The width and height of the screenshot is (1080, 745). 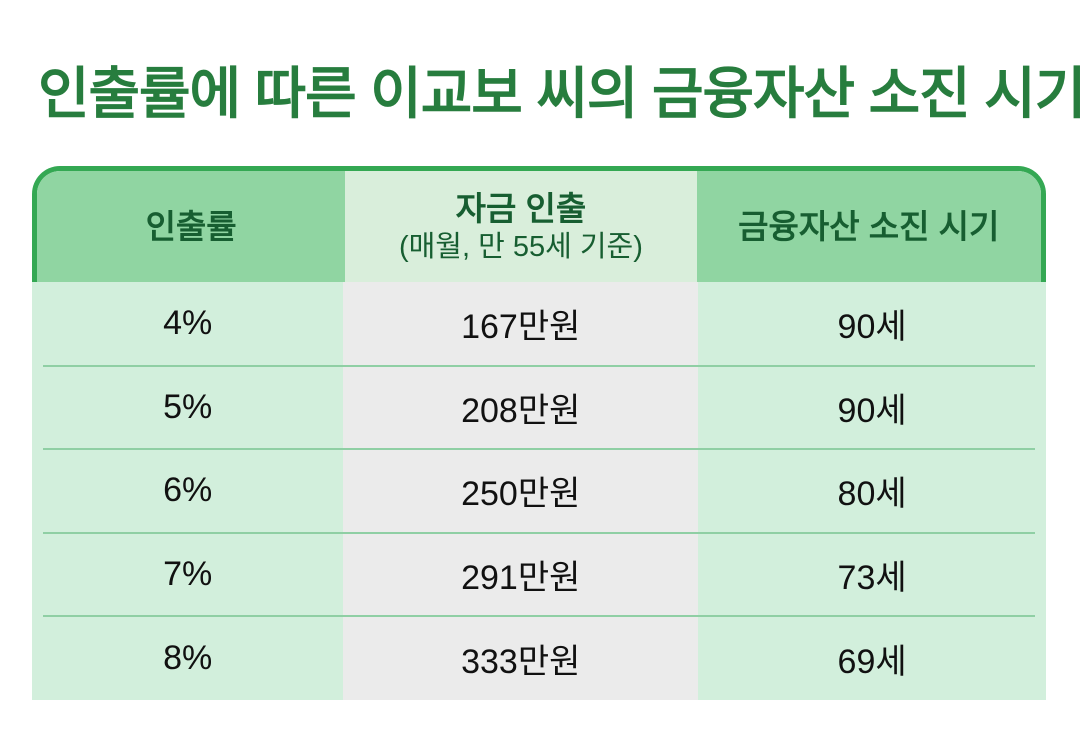 What do you see at coordinates (188, 407) in the screenshot?
I see `cell-rate: 5%` at bounding box center [188, 407].